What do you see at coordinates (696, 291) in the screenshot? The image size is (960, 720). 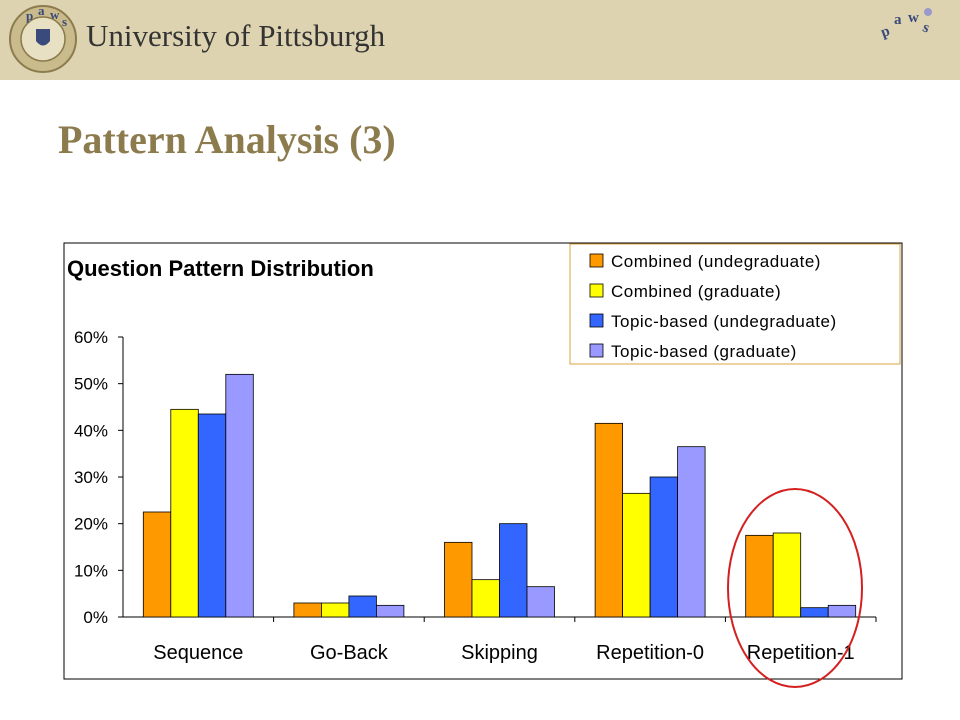 I see `legend-label: Combined (graduate)` at bounding box center [696, 291].